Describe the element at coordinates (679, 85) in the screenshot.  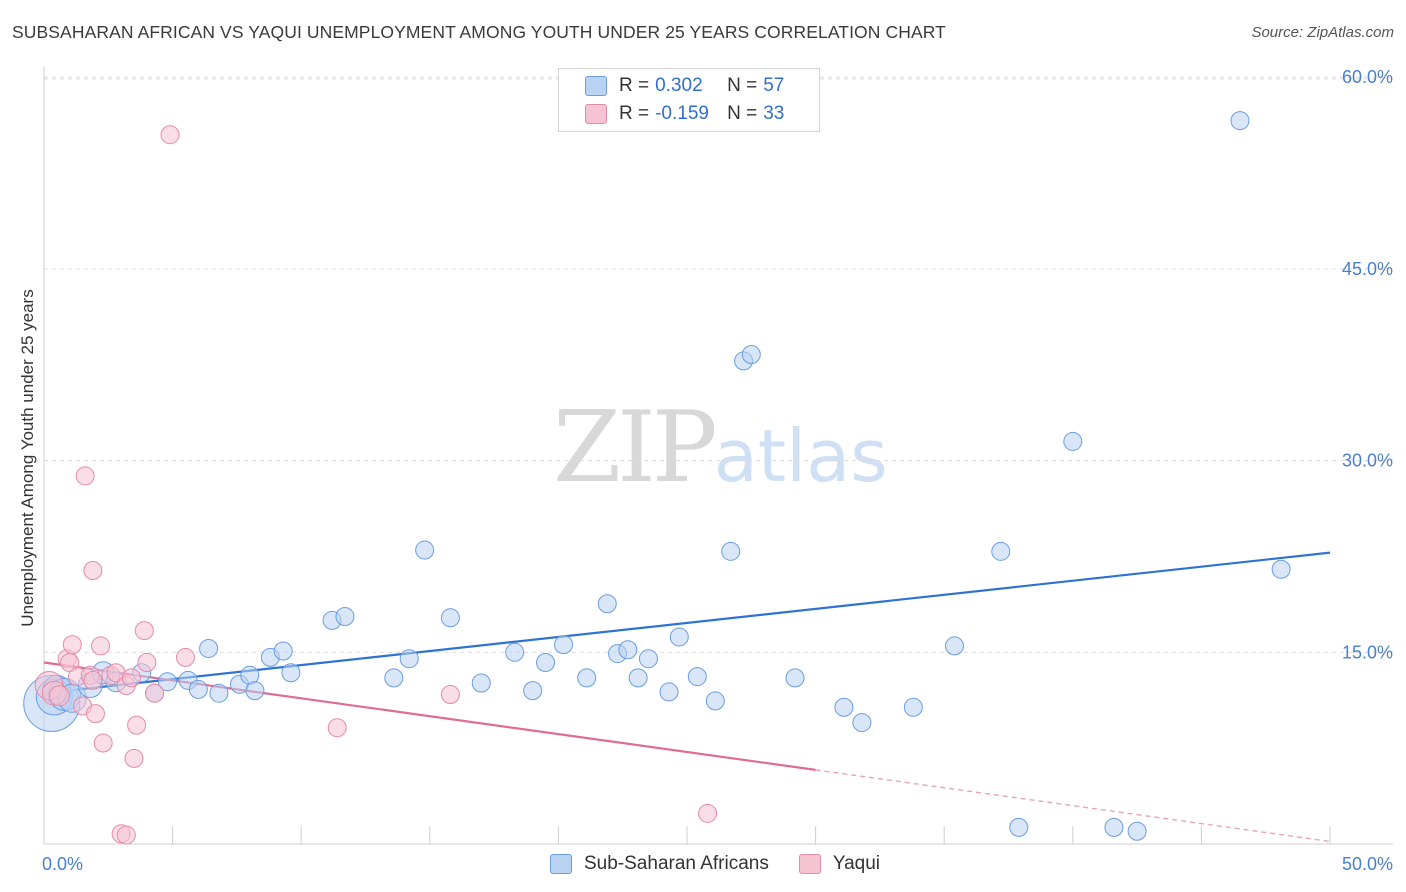
I see `r-value: 0.302` at that location.